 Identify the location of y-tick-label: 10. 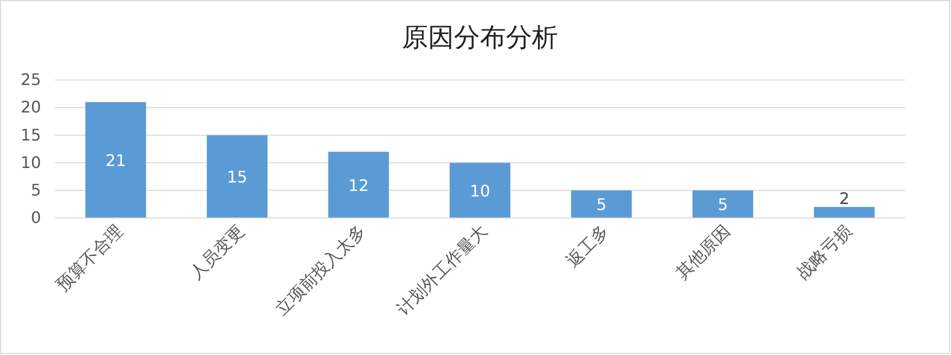
(30, 162).